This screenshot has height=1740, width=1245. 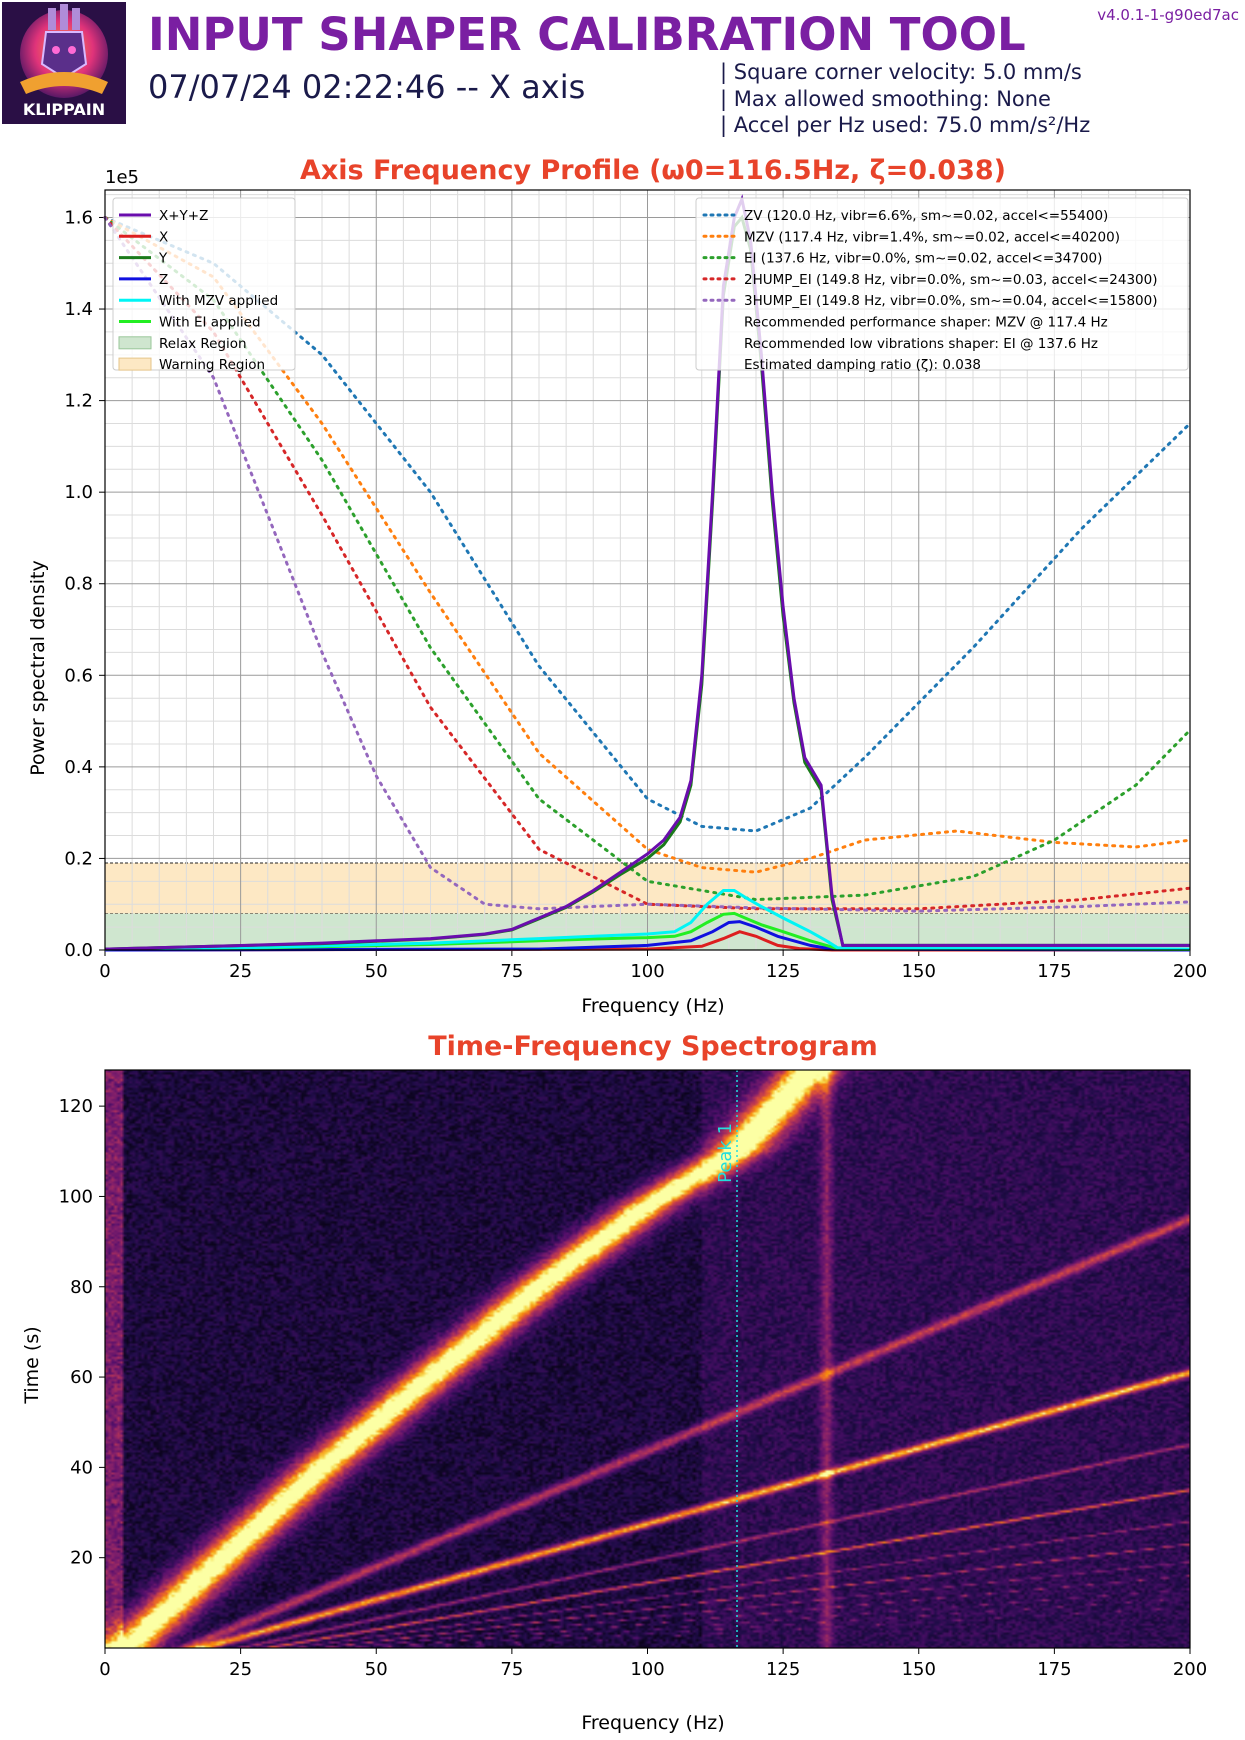 I want to click on version-label: v4.0.1-1-g90ed7ac, so click(x=1168, y=15).